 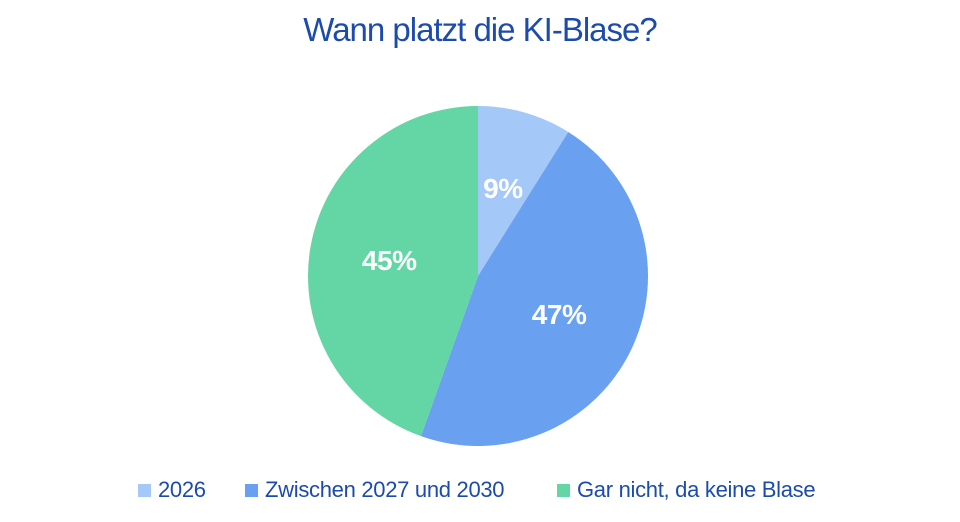 I want to click on slice-value-label-2027-2030: 47%, so click(x=559, y=315).